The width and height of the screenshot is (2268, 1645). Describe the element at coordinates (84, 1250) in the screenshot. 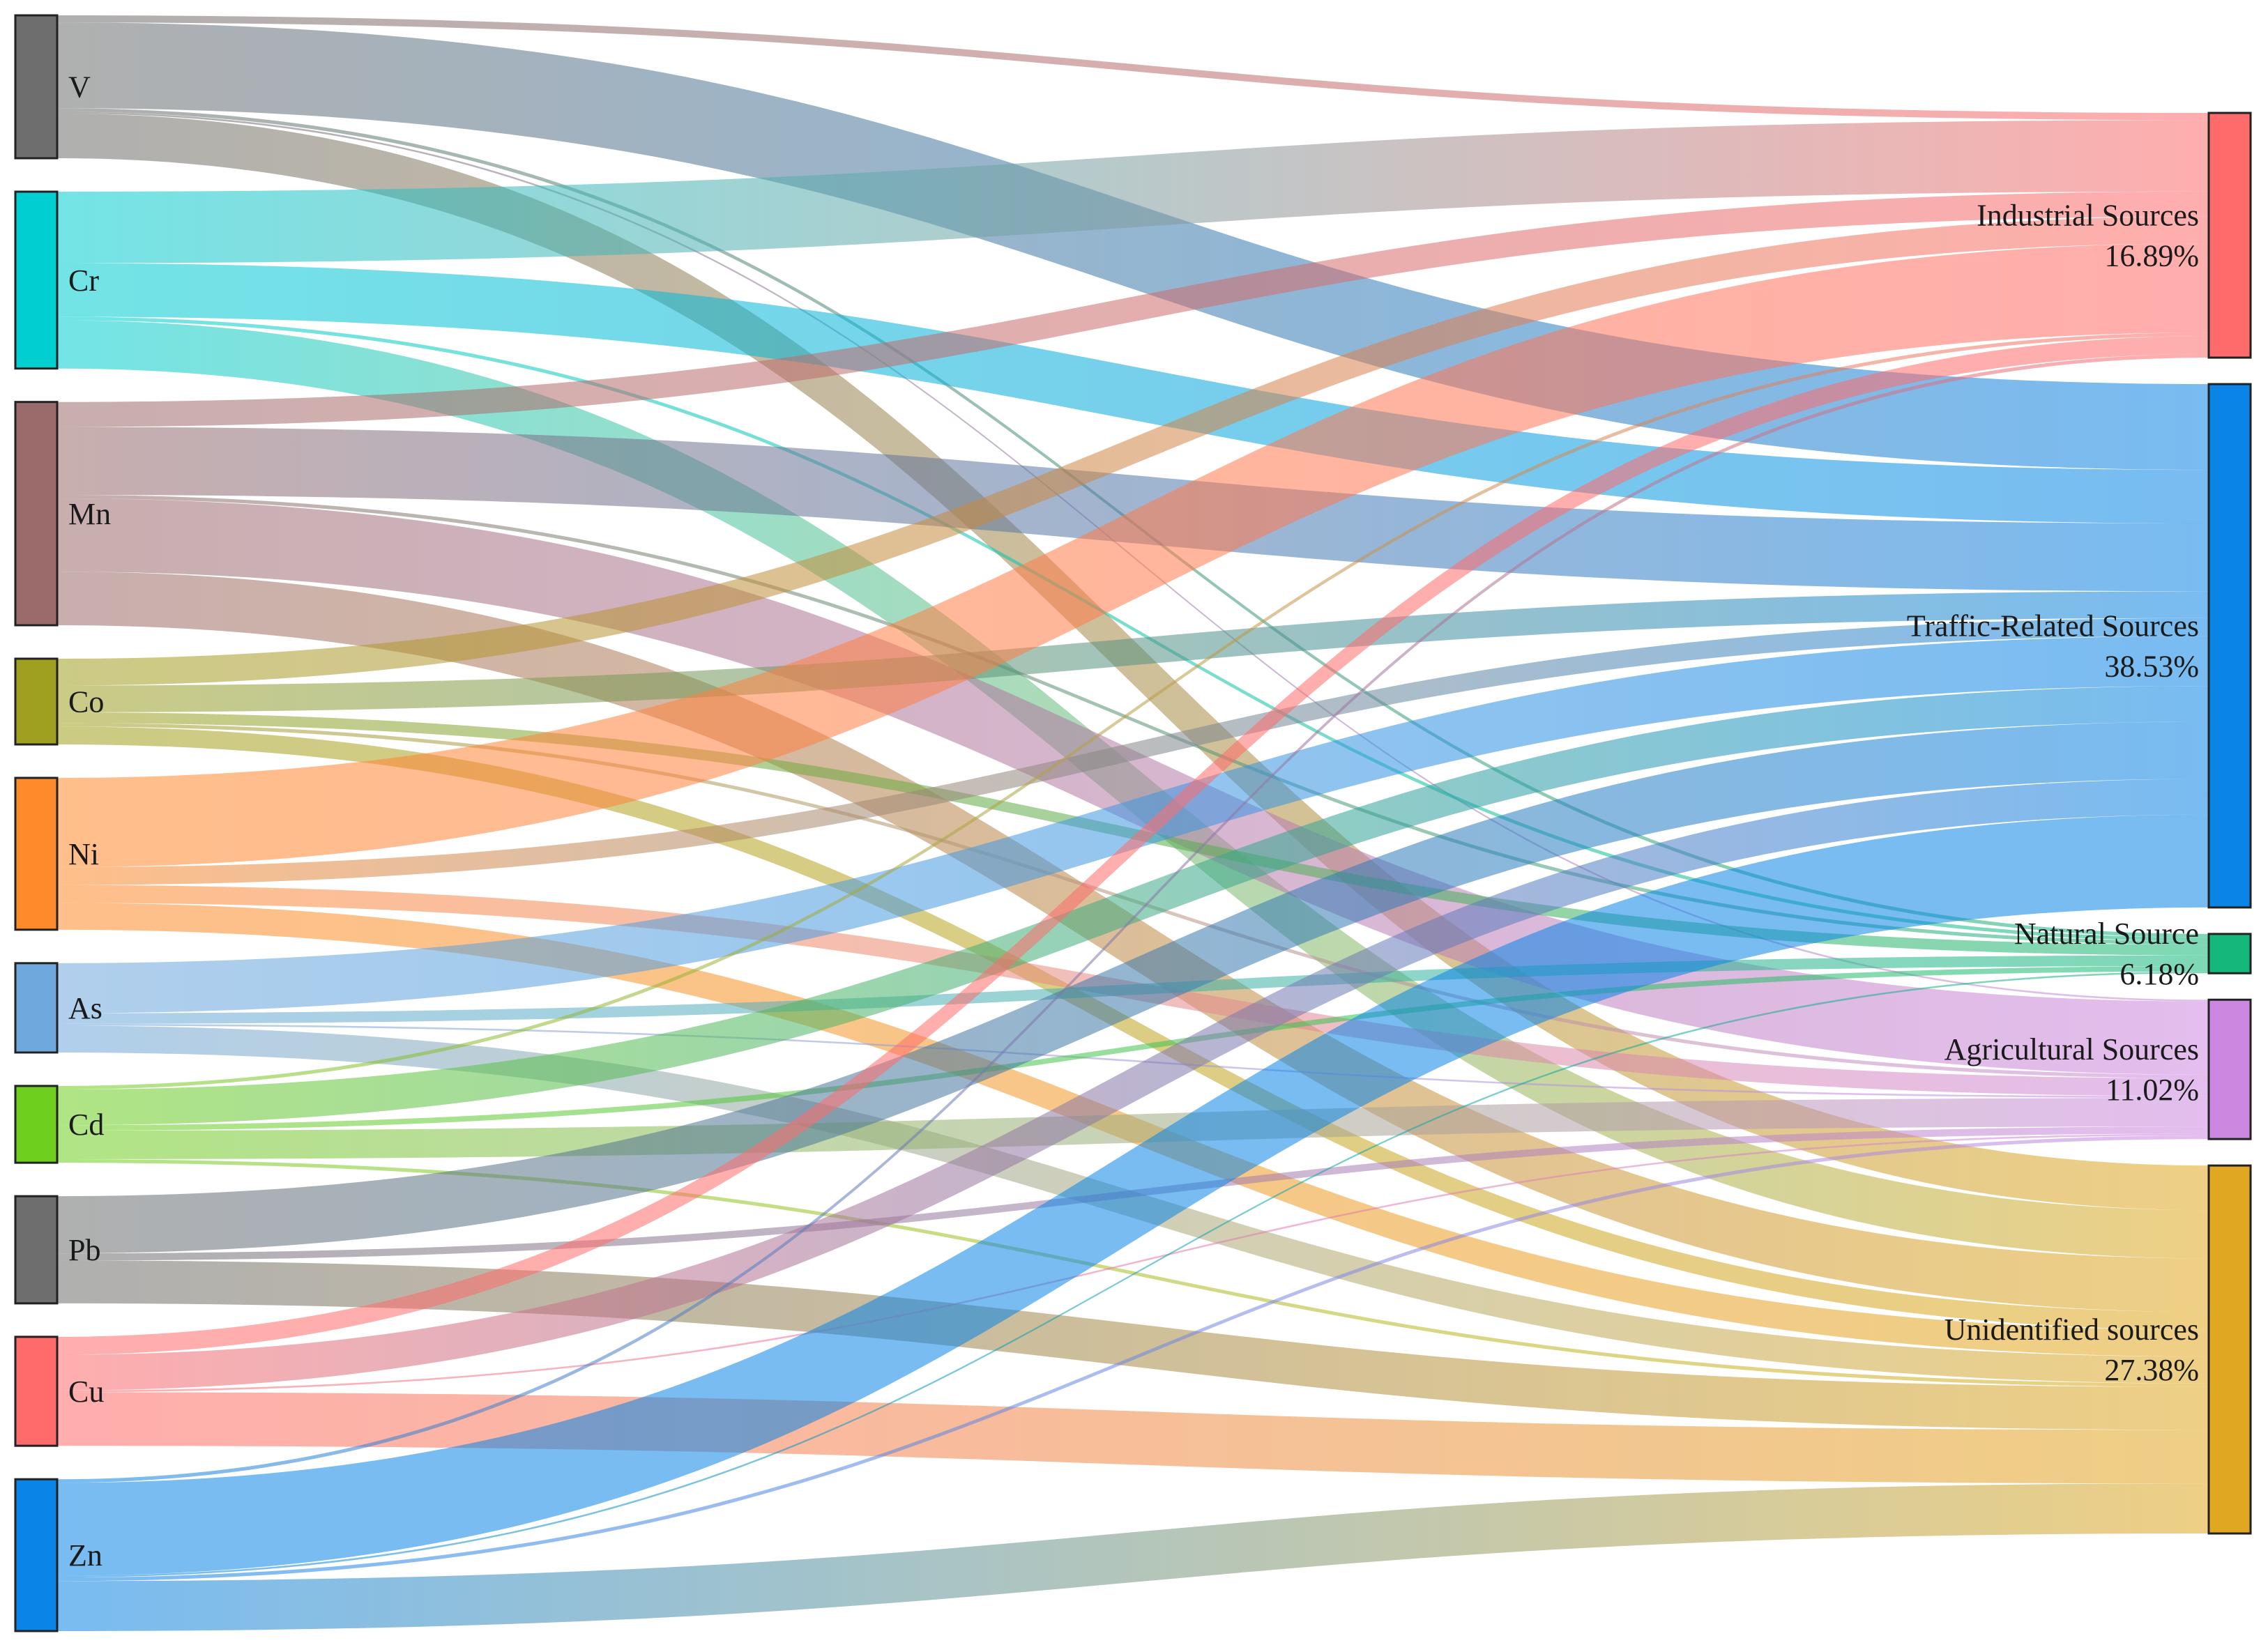

I see `source-label-Pb: Pb` at that location.